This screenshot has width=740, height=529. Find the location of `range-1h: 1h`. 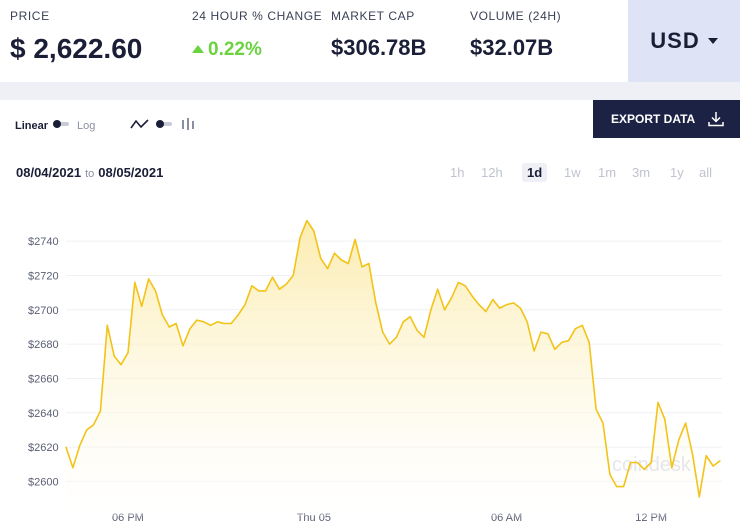

range-1h: 1h is located at coordinates (457, 172).